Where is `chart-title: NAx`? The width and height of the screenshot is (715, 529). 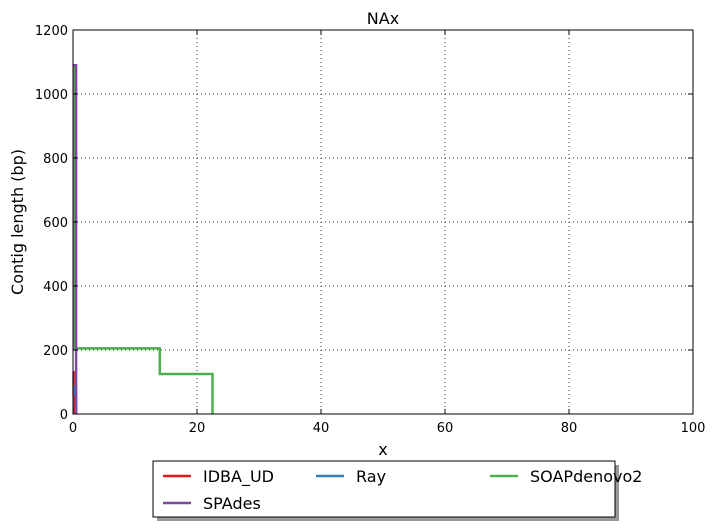
chart-title: NAx is located at coordinates (383, 18).